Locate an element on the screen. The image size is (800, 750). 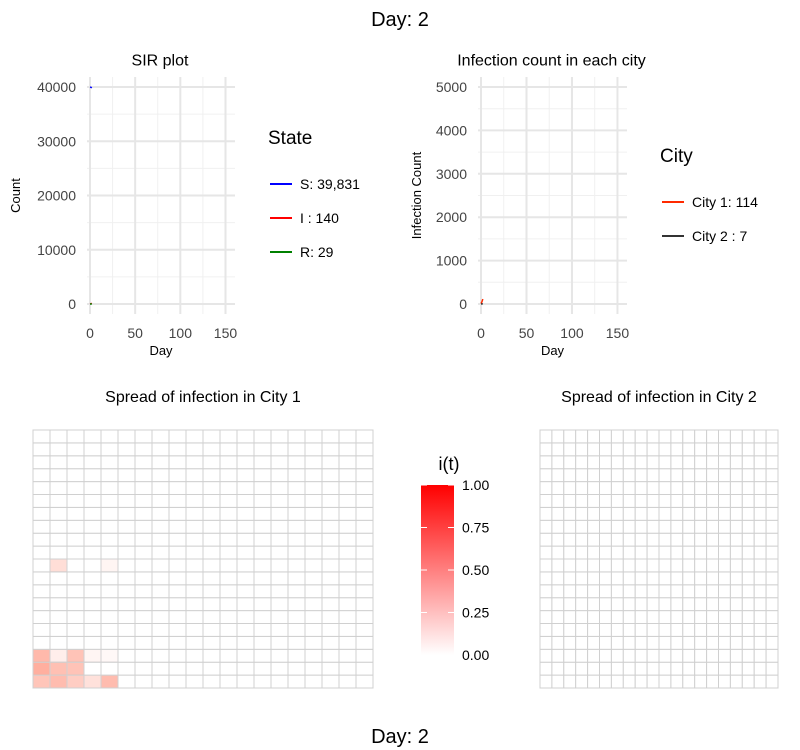
x-tick-label: 0 is located at coordinates (481, 333).